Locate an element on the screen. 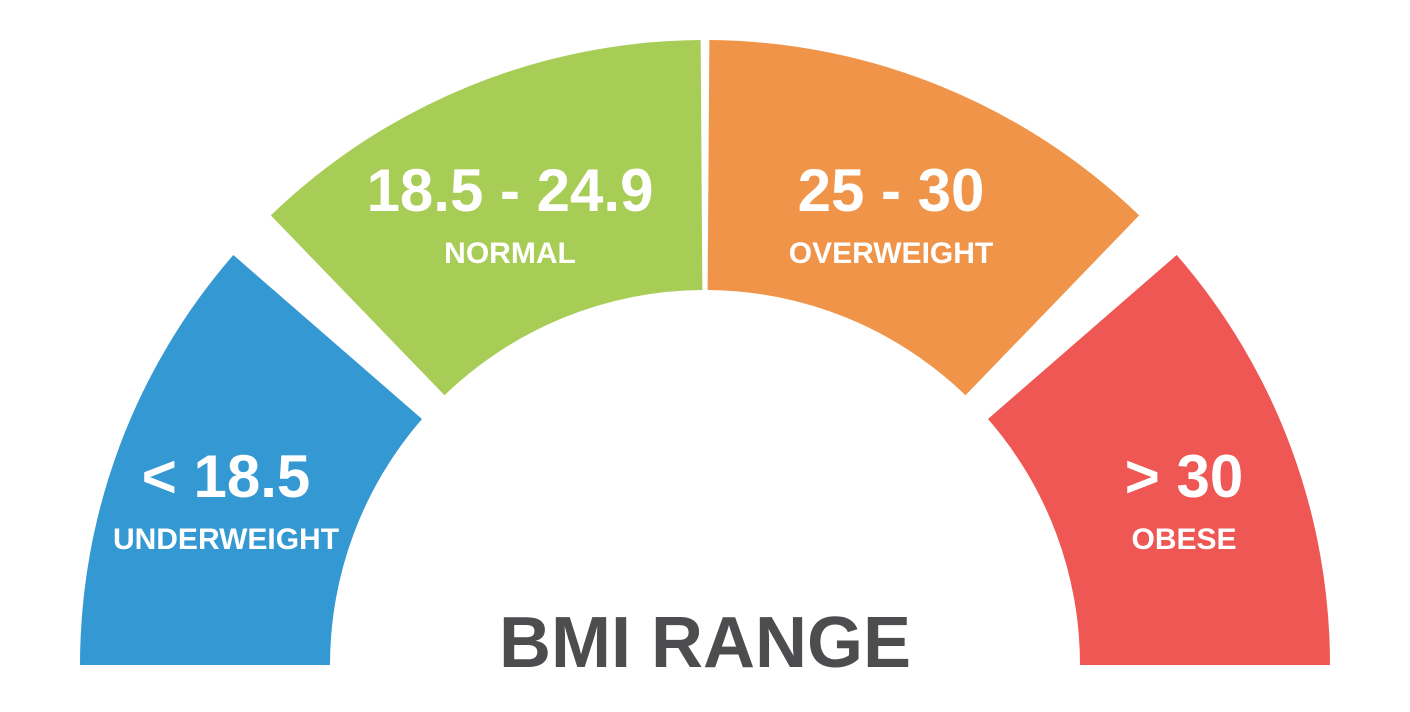  gauge-title: BMI RANGE is located at coordinates (705, 643).